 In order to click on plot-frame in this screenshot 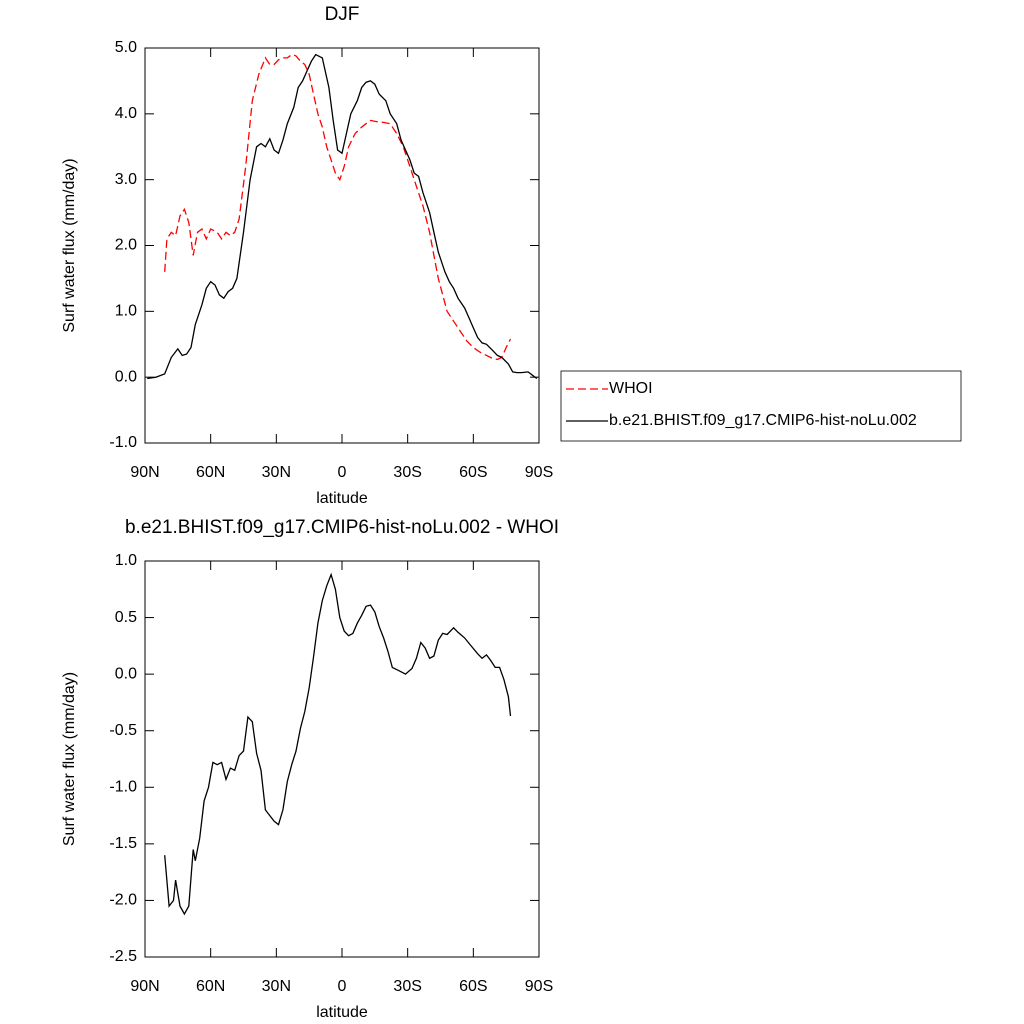, I will do `click(342, 245)`.